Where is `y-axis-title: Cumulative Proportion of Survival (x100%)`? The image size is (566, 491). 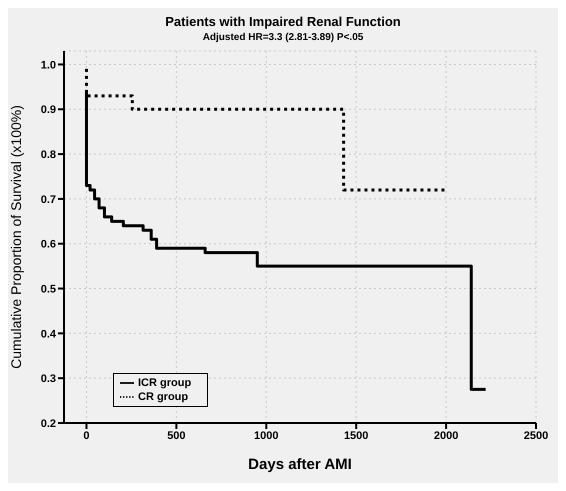 y-axis-title: Cumulative Proportion of Survival (x100%) is located at coordinates (16, 237).